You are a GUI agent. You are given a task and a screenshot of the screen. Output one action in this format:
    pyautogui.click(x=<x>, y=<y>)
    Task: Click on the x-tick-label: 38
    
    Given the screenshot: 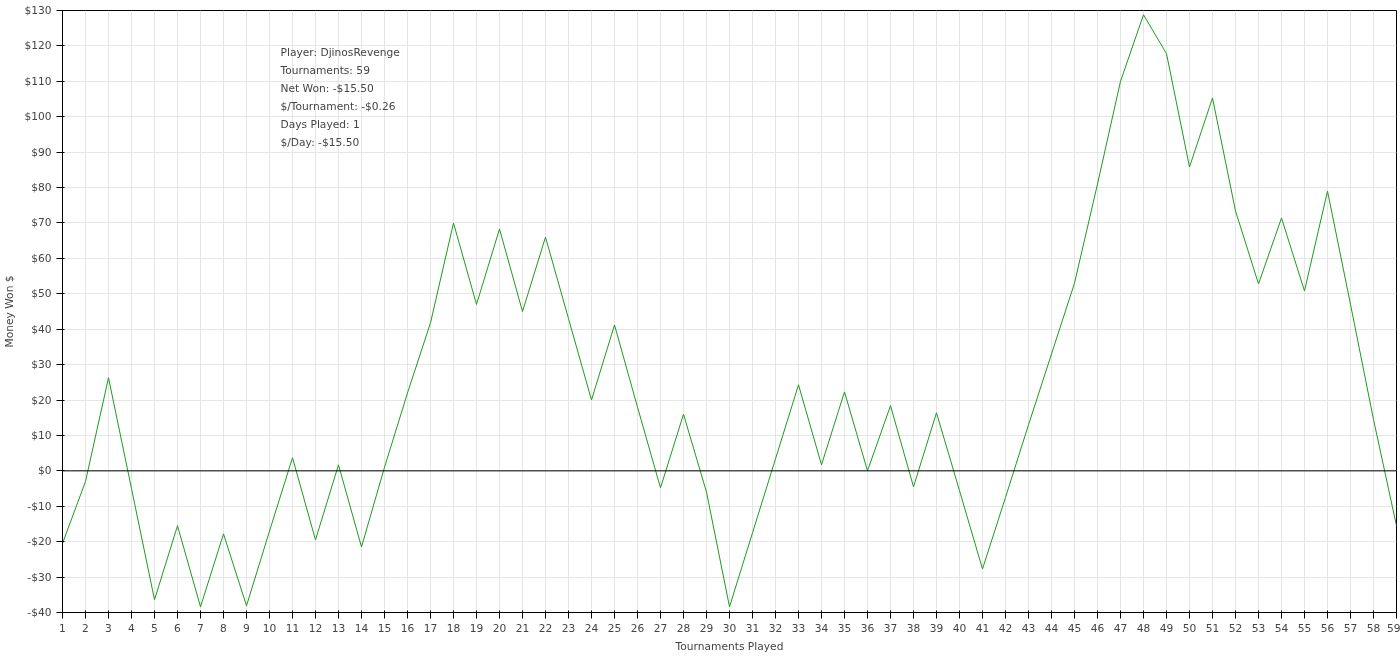 What is the action you would take?
    pyautogui.click(x=913, y=628)
    